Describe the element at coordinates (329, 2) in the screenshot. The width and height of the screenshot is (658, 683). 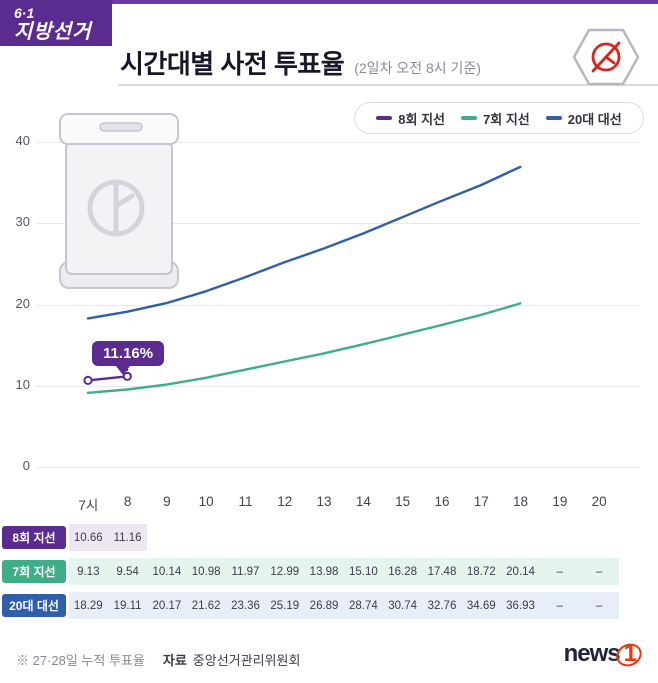
I see `top-accent-bar` at that location.